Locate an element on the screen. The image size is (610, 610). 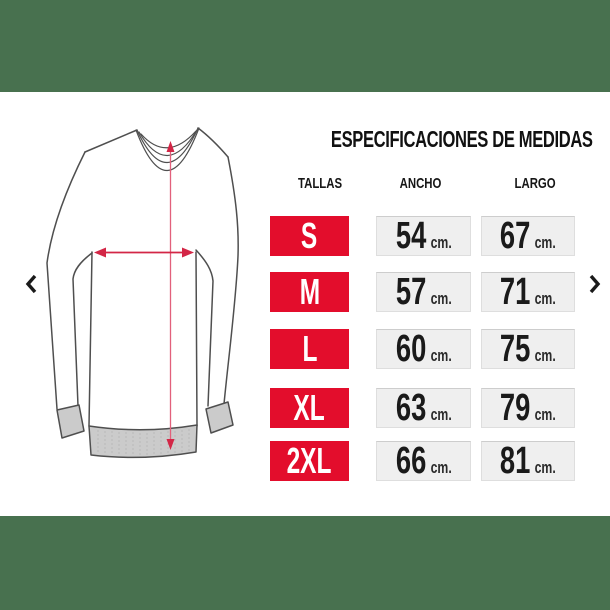
carousel-next-button is located at coordinates (595, 284).